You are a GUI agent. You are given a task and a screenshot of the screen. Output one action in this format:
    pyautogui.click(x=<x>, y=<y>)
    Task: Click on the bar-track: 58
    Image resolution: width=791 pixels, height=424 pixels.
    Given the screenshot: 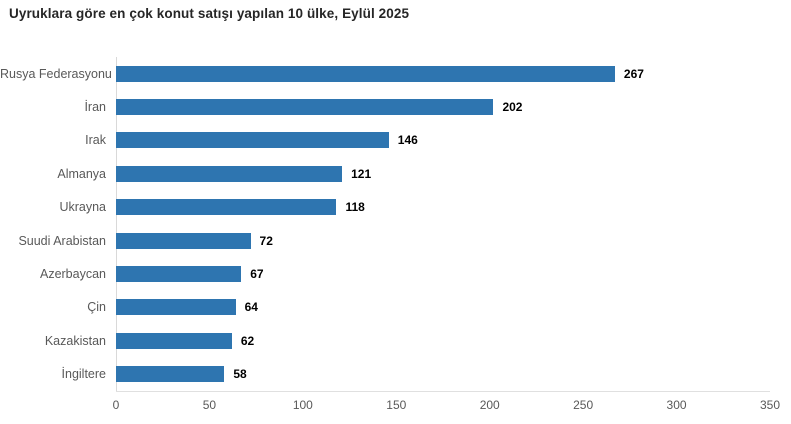 What is the action you would take?
    pyautogui.click(x=443, y=374)
    